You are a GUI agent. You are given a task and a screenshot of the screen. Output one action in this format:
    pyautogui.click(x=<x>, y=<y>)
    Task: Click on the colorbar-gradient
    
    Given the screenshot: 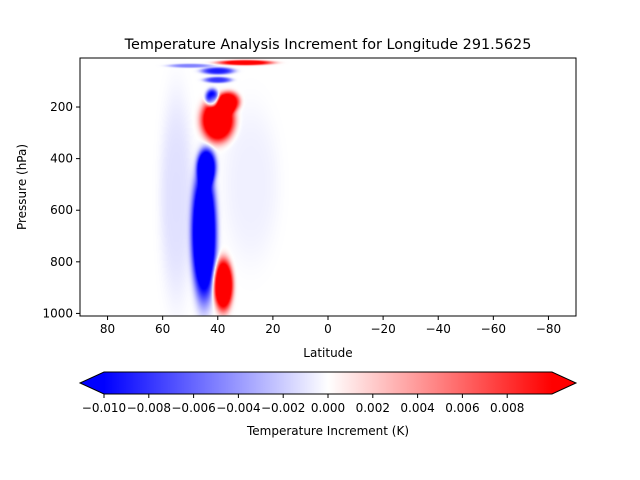 What is the action you would take?
    pyautogui.click(x=328, y=383)
    